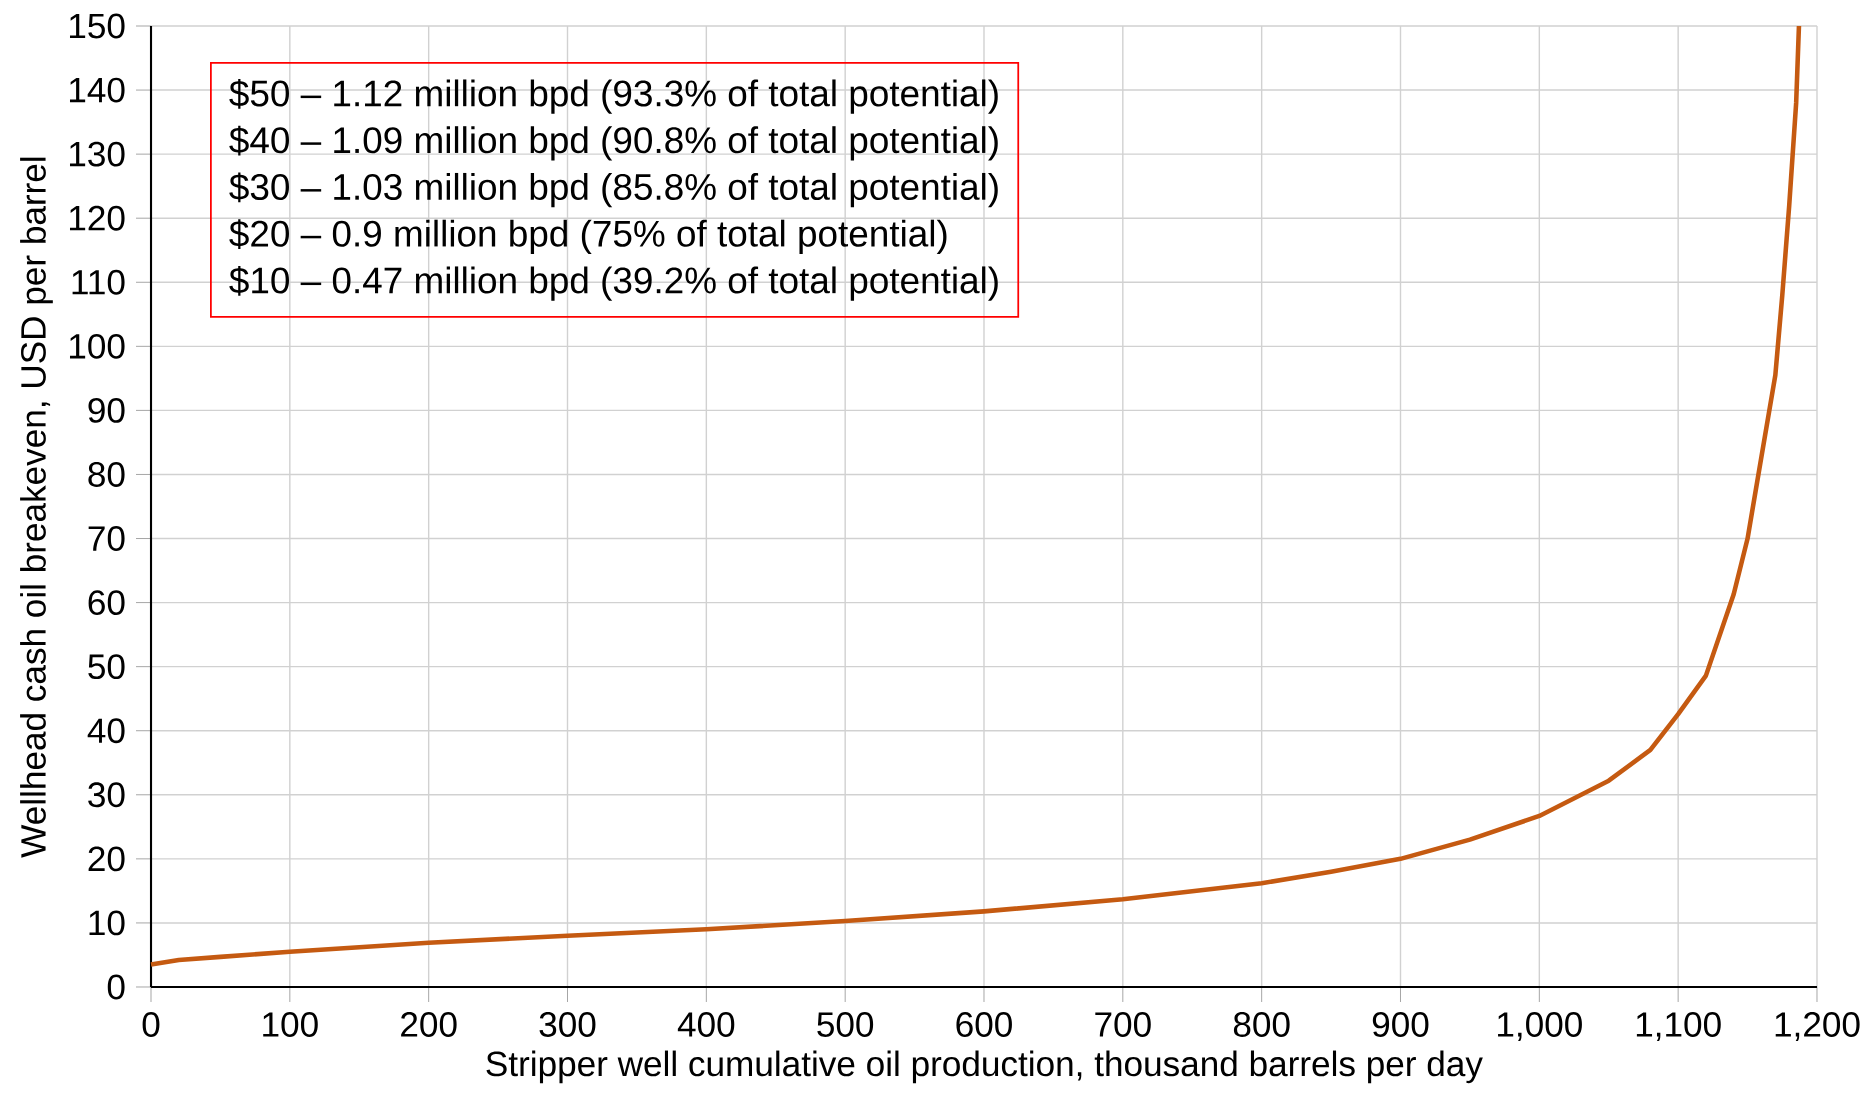  What do you see at coordinates (613, 190) in the screenshot?
I see `annotation: $30 – 1.03 million bpd (85.8% of total potential)` at bounding box center [613, 190].